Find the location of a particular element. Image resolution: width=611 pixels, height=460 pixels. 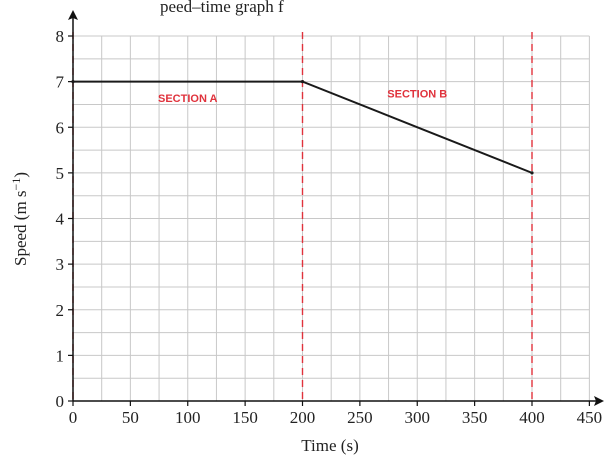

y-tick-label: 3 is located at coordinates (60, 264).